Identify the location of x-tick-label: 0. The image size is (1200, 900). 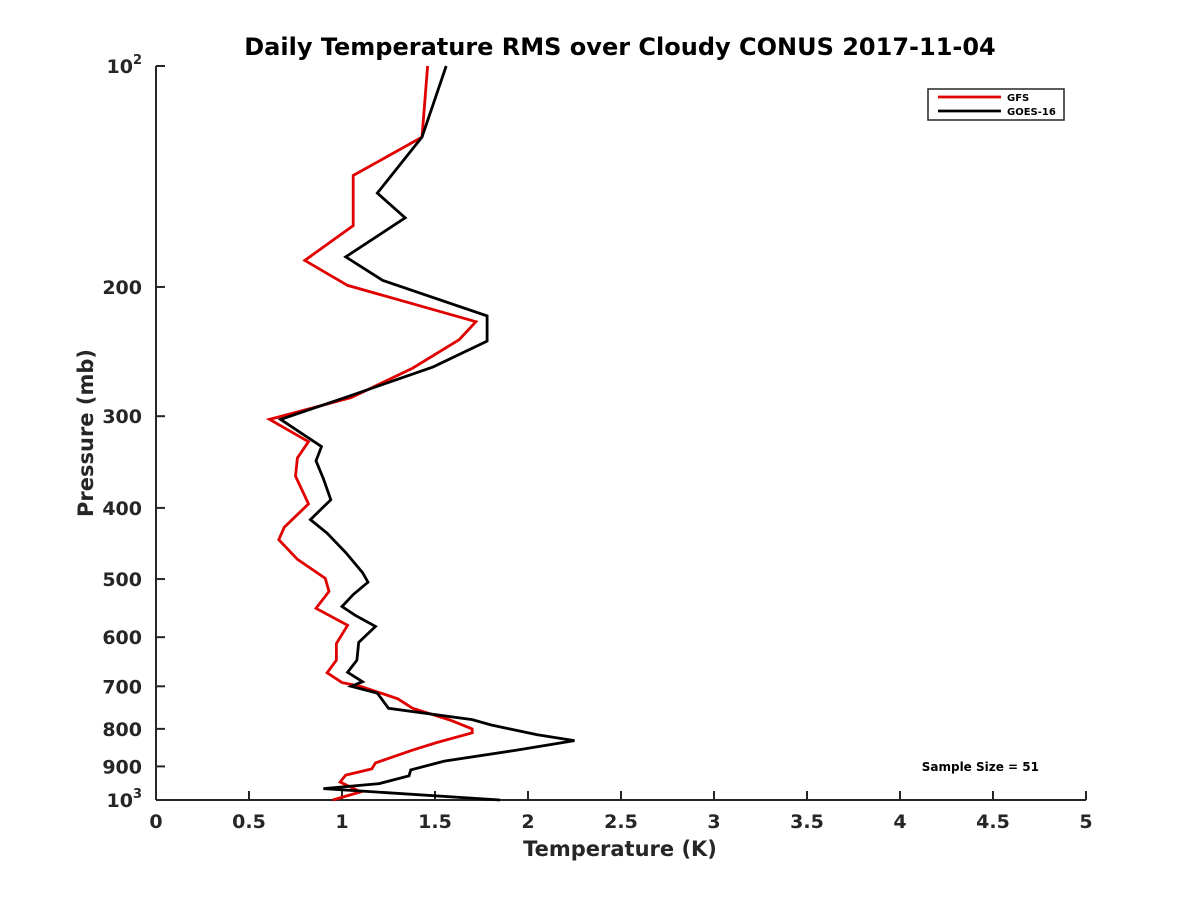
(155, 822).